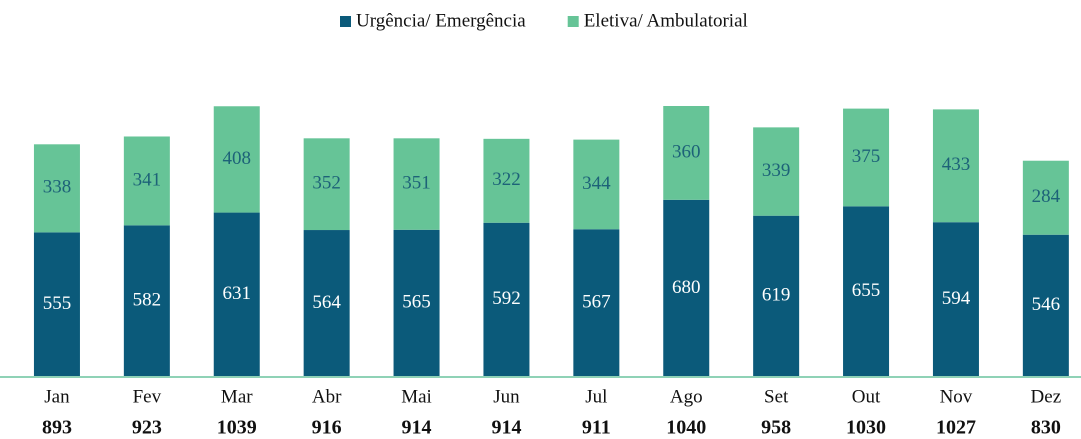  What do you see at coordinates (776, 428) in the screenshot?
I see `total-label: 958` at bounding box center [776, 428].